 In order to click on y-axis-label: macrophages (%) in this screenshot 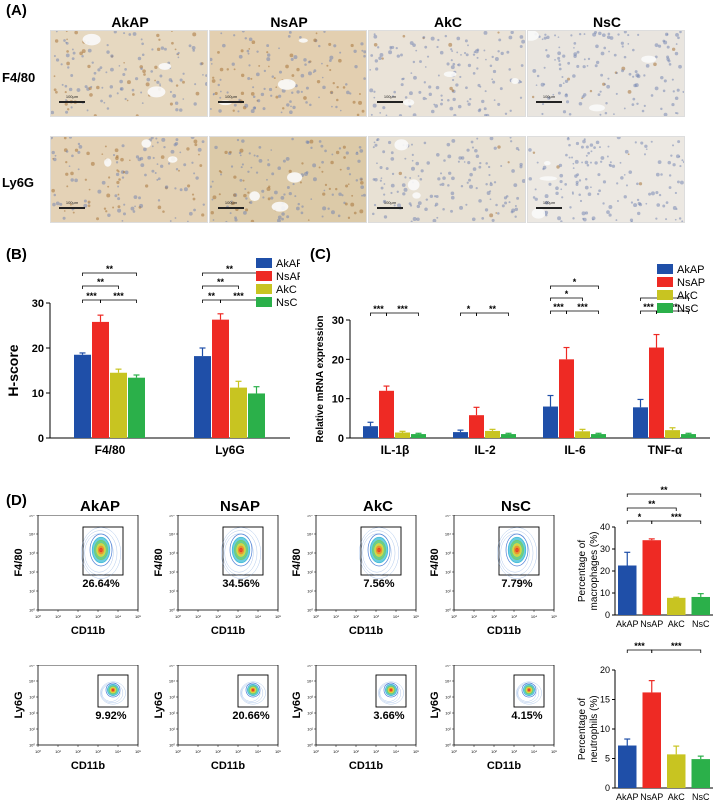, I will do `click(594, 571)`.